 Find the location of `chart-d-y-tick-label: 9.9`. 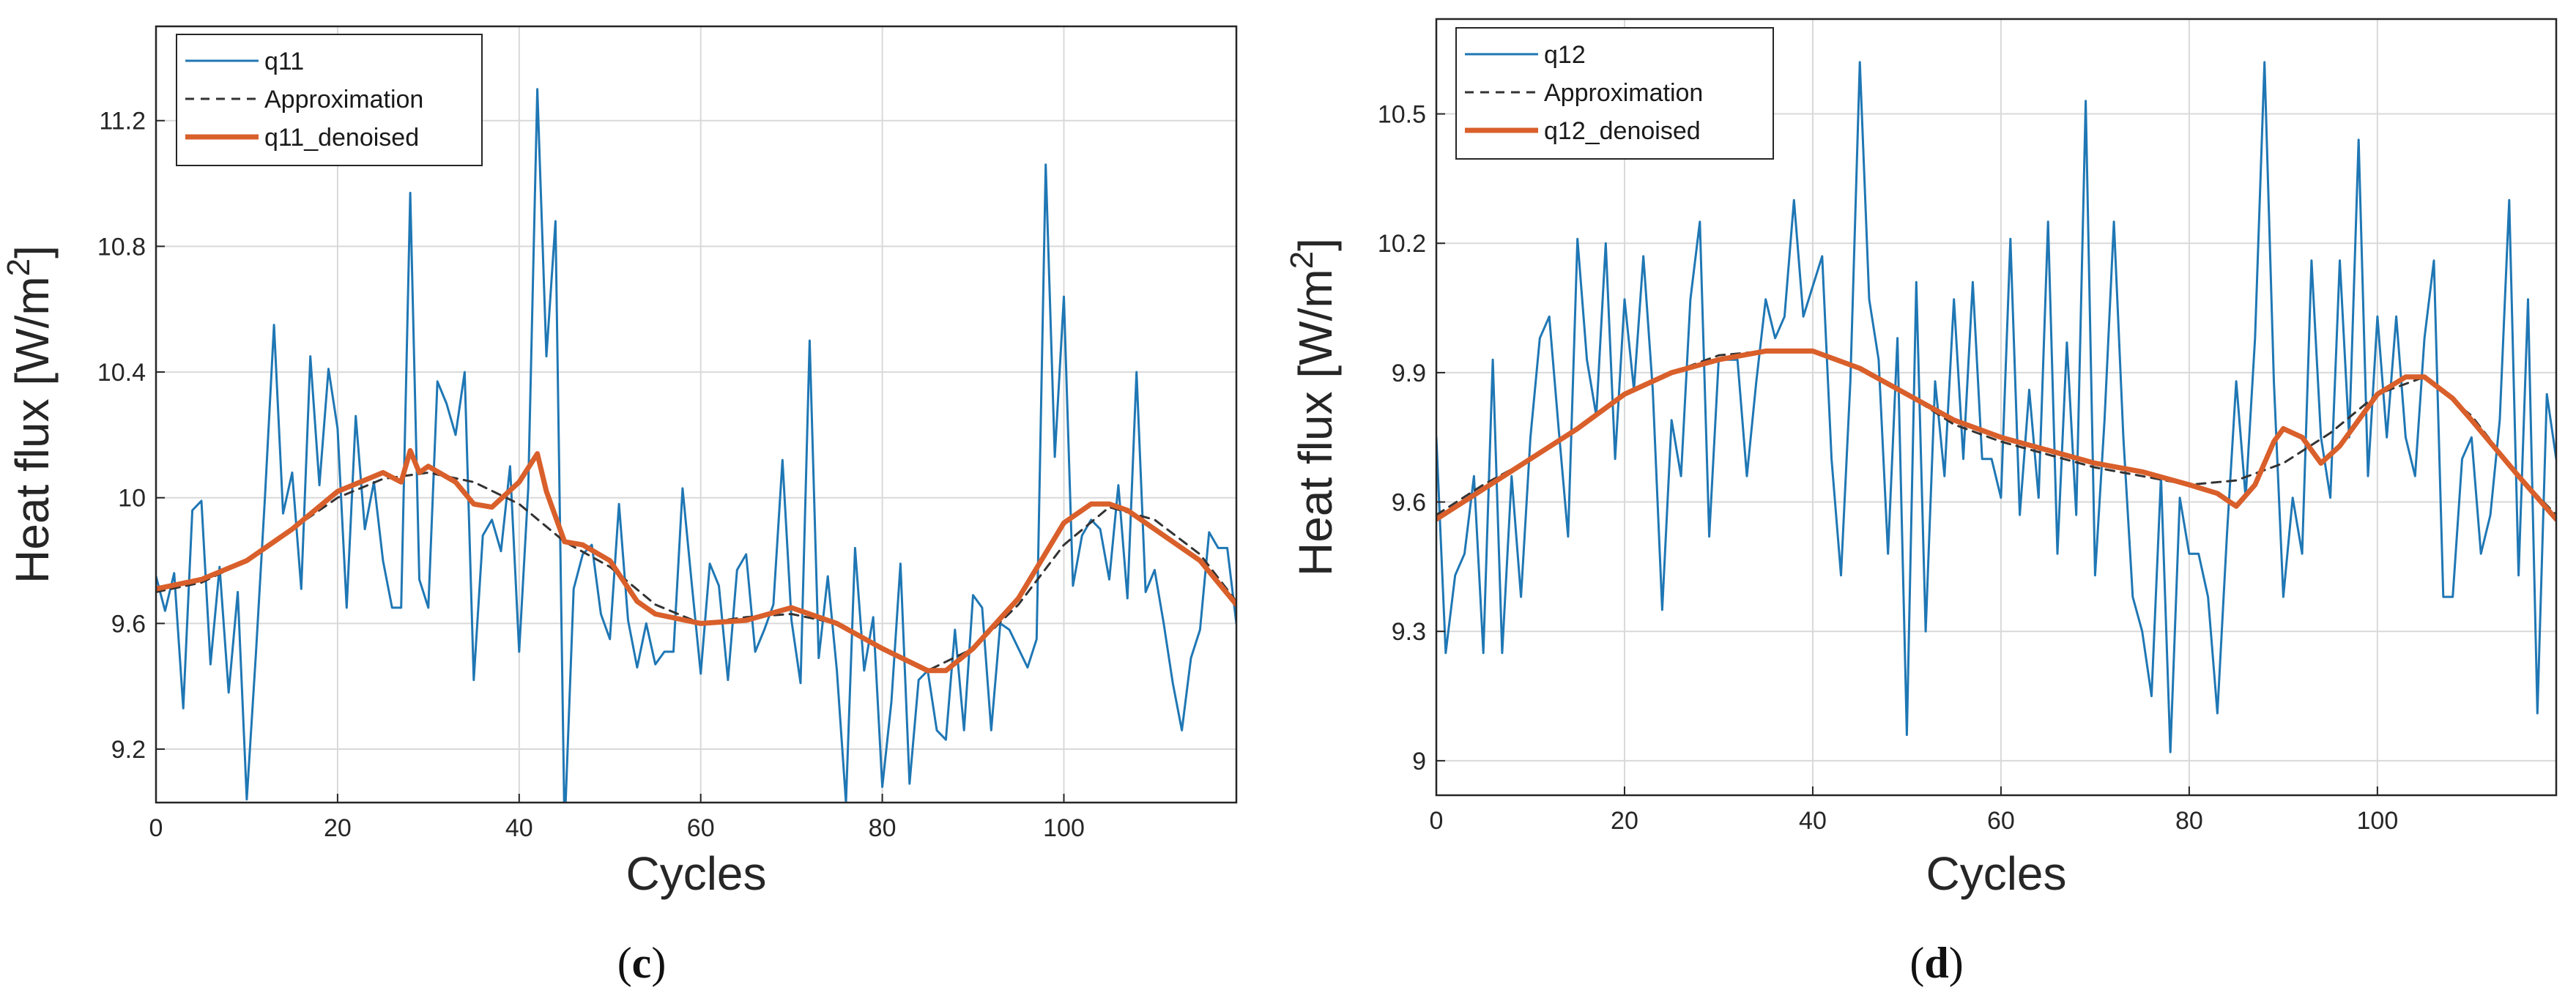

chart-d-y-tick-label: 9.9 is located at coordinates (1409, 373).